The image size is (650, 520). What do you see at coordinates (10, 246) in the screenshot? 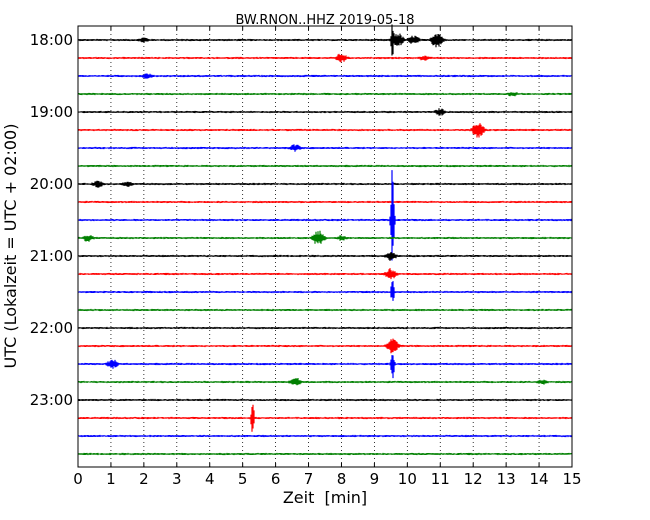
I see `y-axis-label: UTC (Lokalzeit = UTC + 02:00)` at bounding box center [10, 246].